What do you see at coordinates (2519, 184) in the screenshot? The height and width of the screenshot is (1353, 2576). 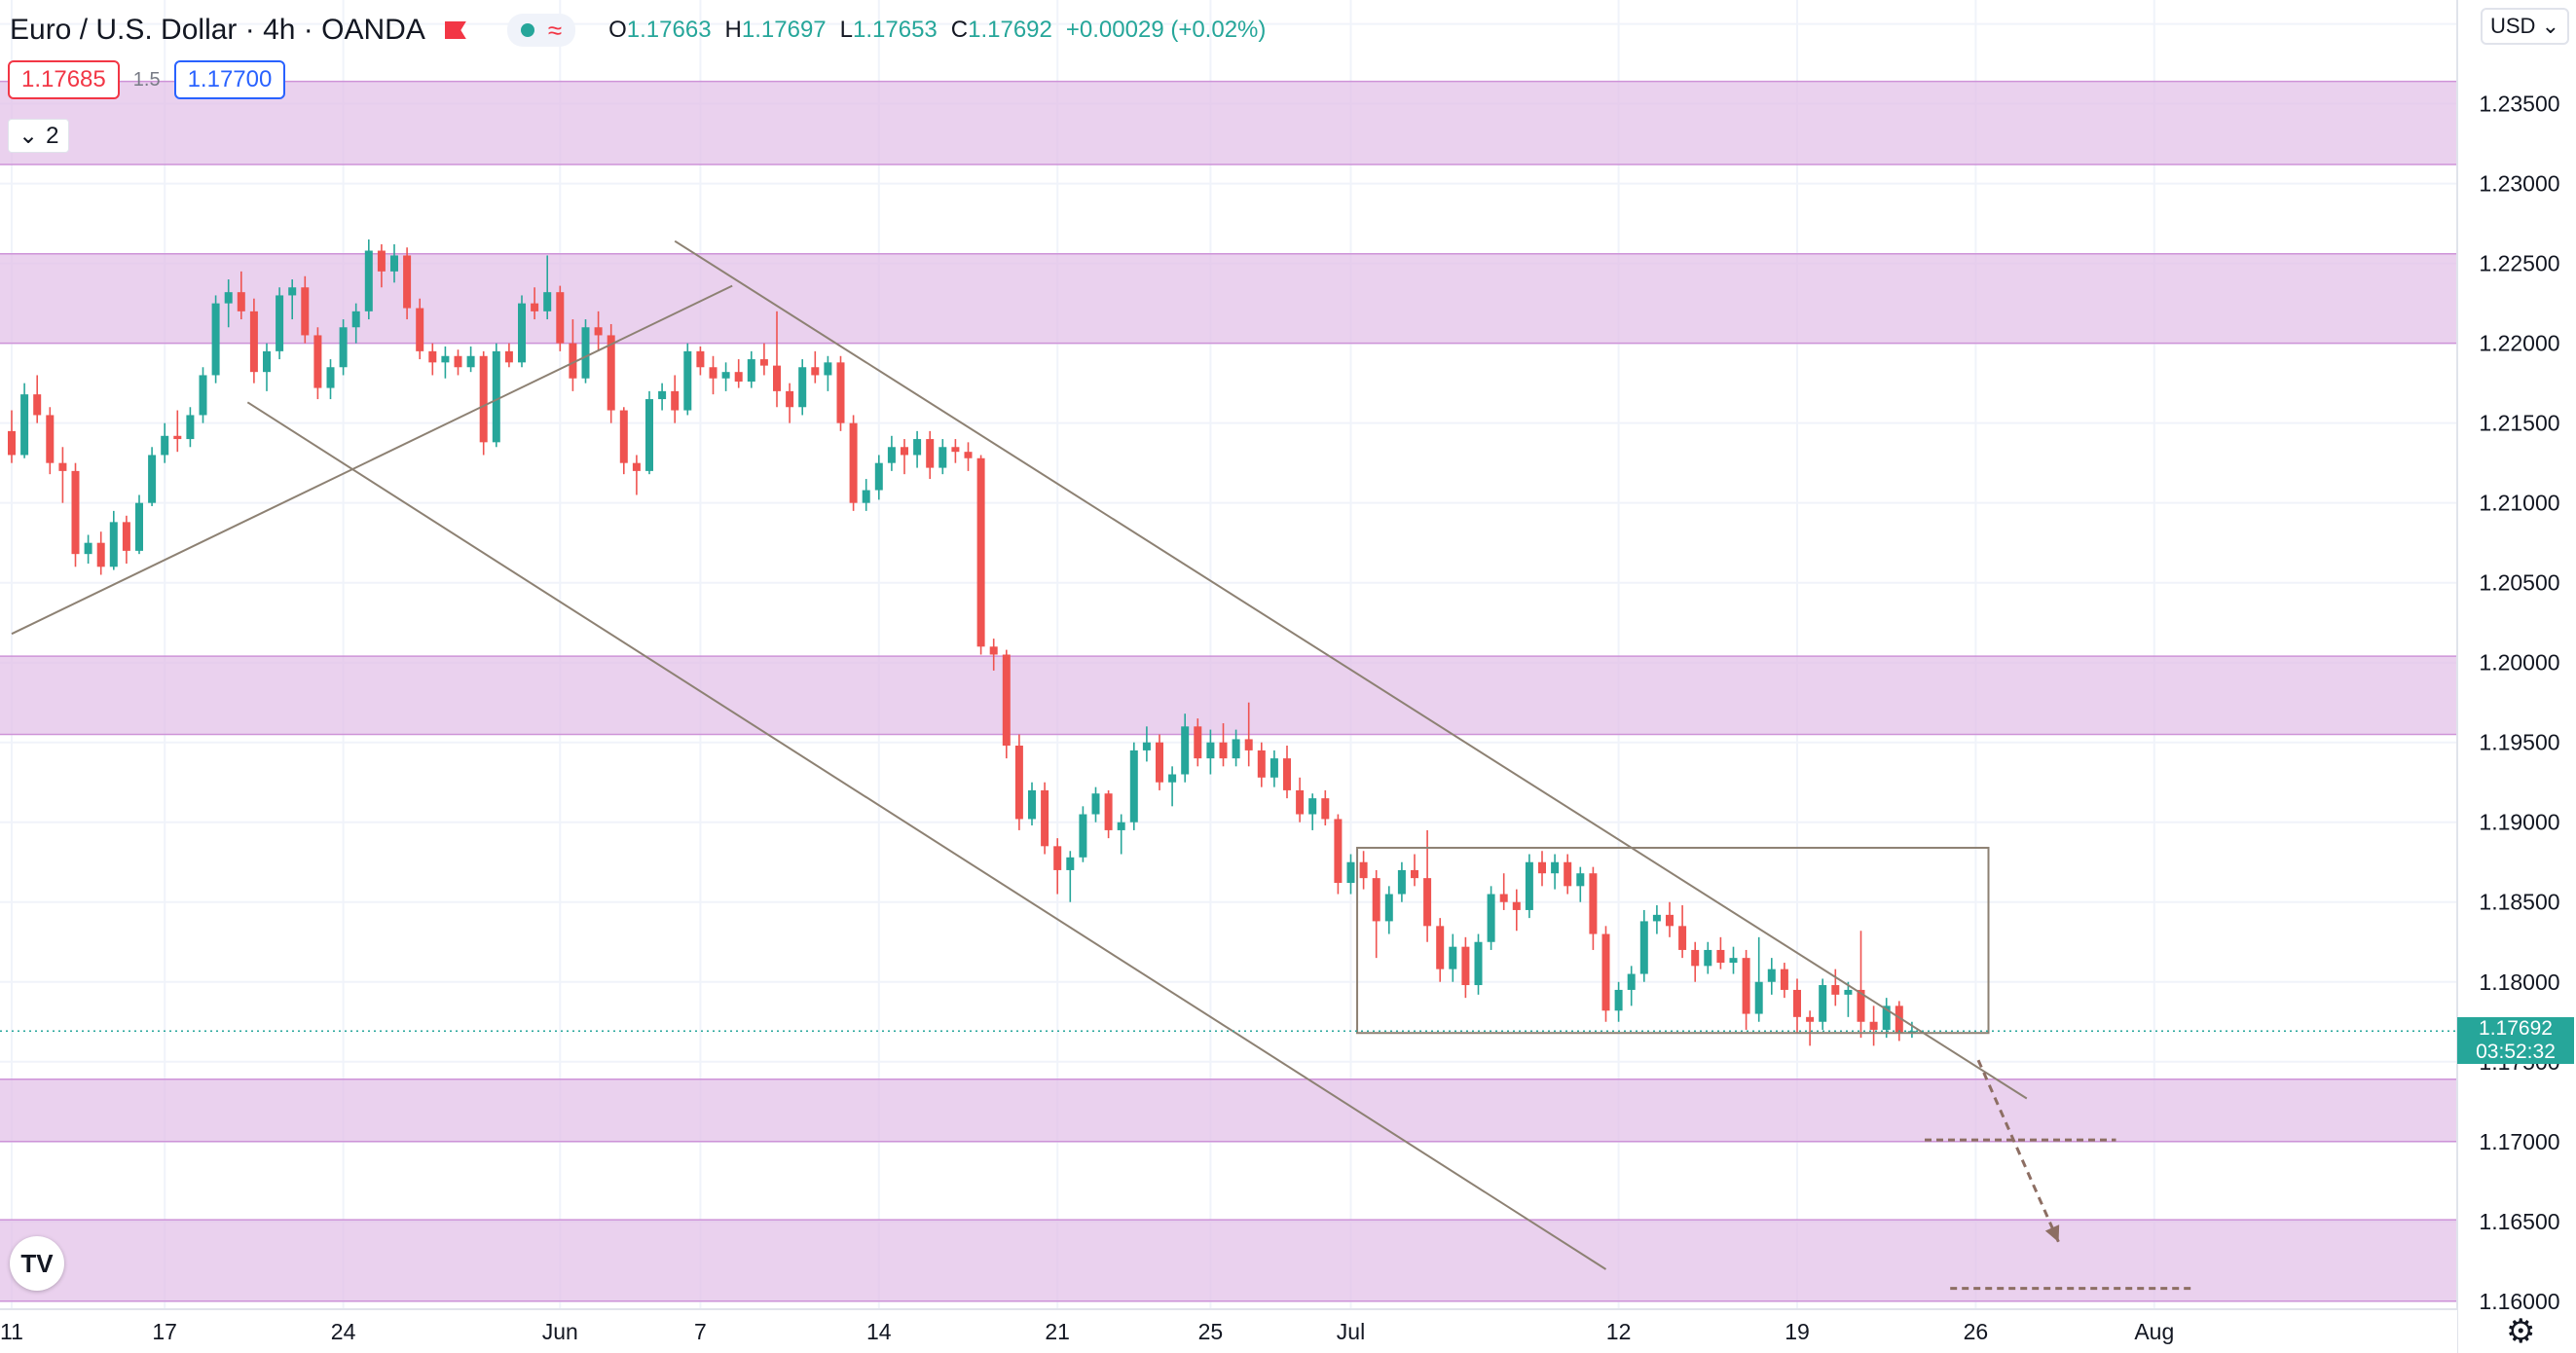 I see `price-tick-label: 1.23000` at bounding box center [2519, 184].